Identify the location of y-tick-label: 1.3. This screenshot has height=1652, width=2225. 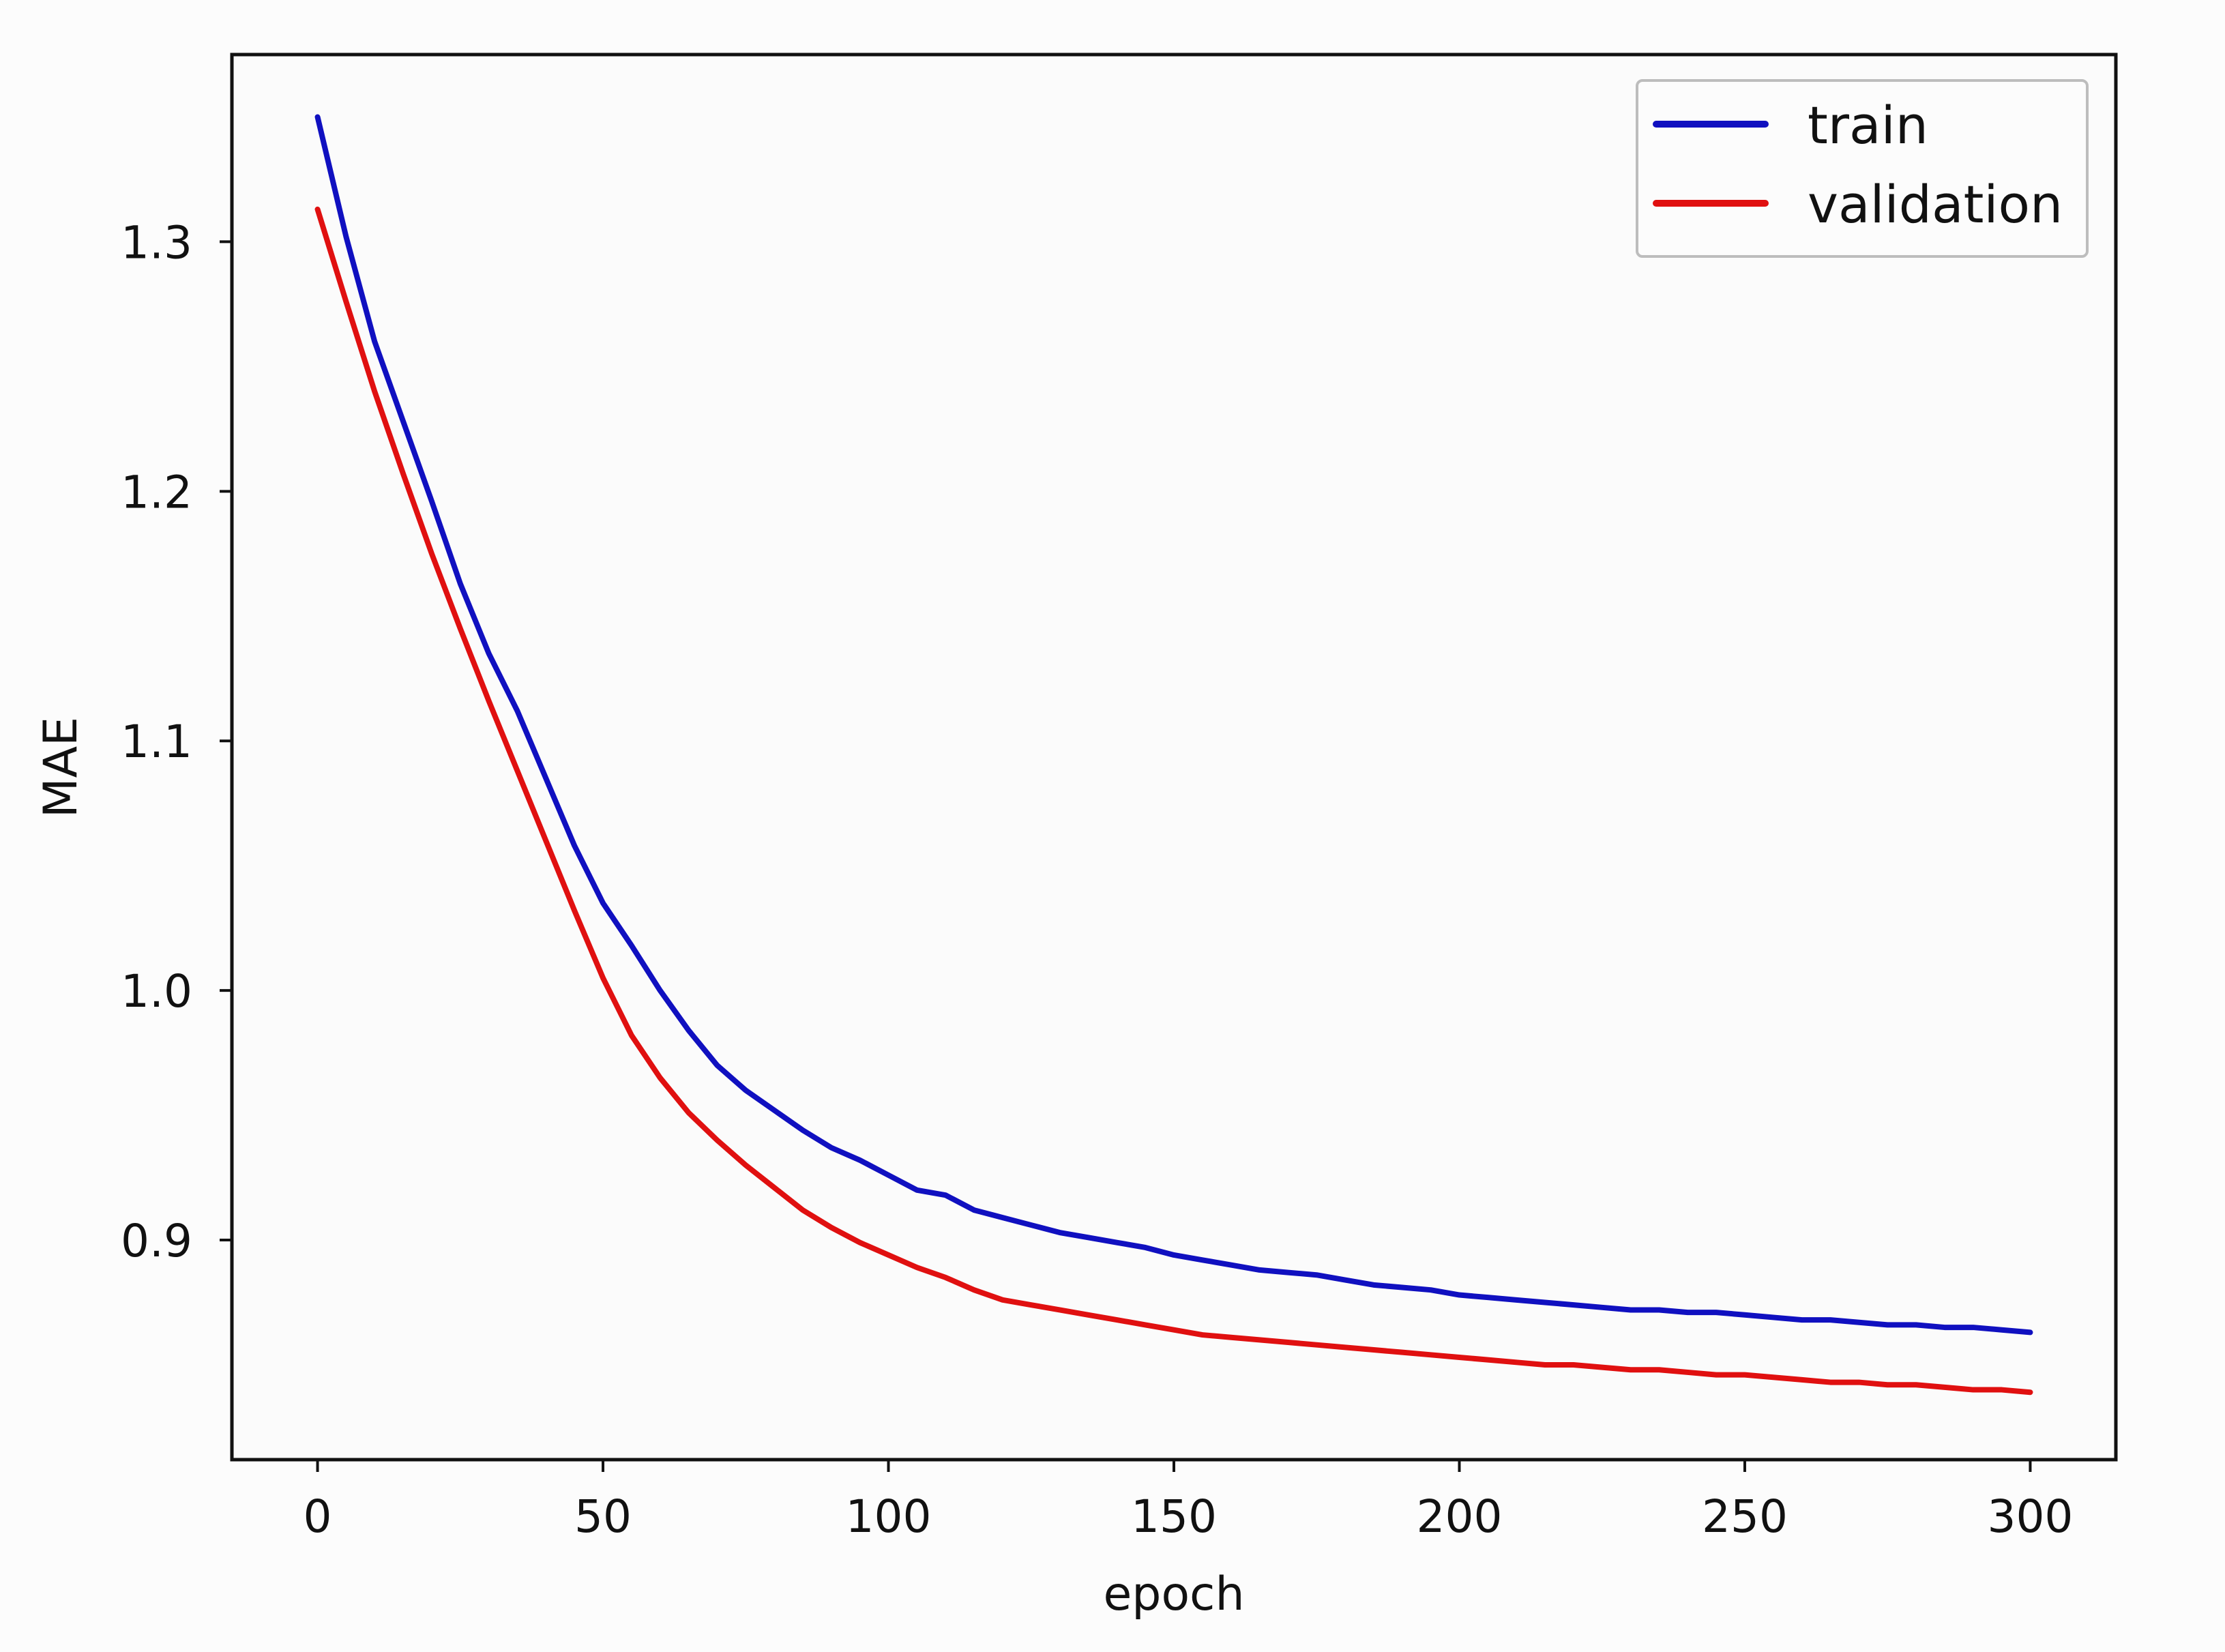
(156, 242).